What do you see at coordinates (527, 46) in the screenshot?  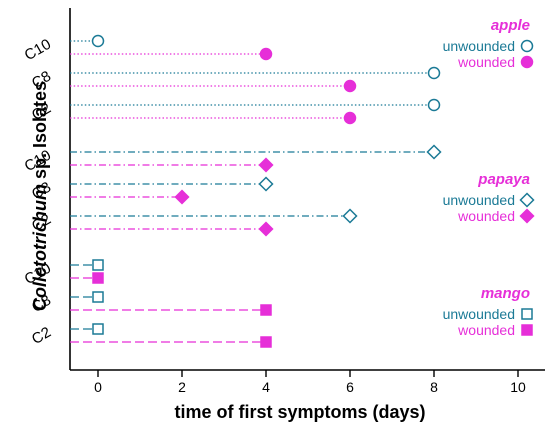 I see `legend-marker-apple-unwounded` at bounding box center [527, 46].